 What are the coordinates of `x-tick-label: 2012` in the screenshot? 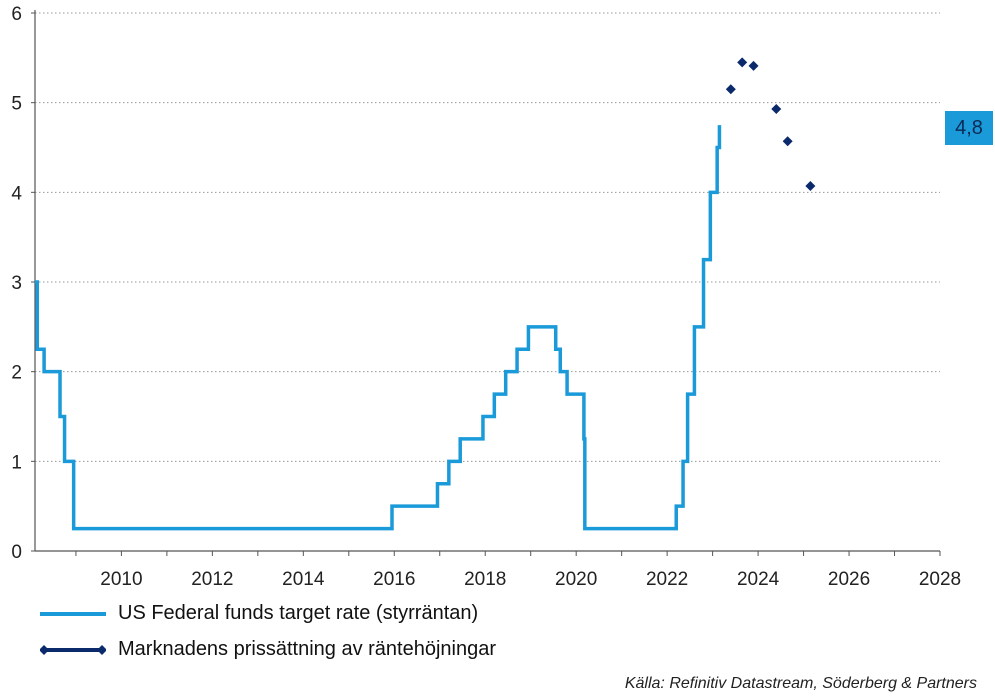 It's located at (212, 579).